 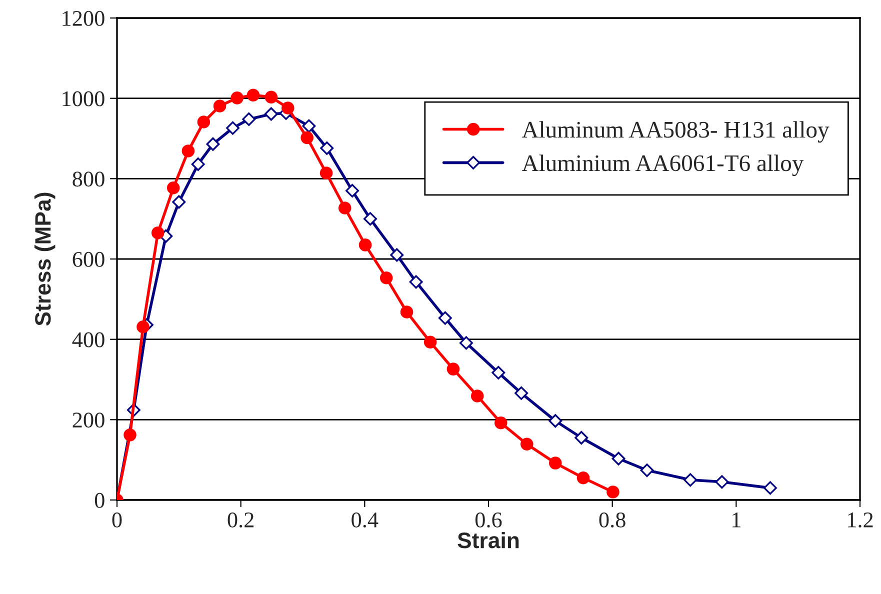 What do you see at coordinates (736, 520) in the screenshot?
I see `x-tick-label: 1` at bounding box center [736, 520].